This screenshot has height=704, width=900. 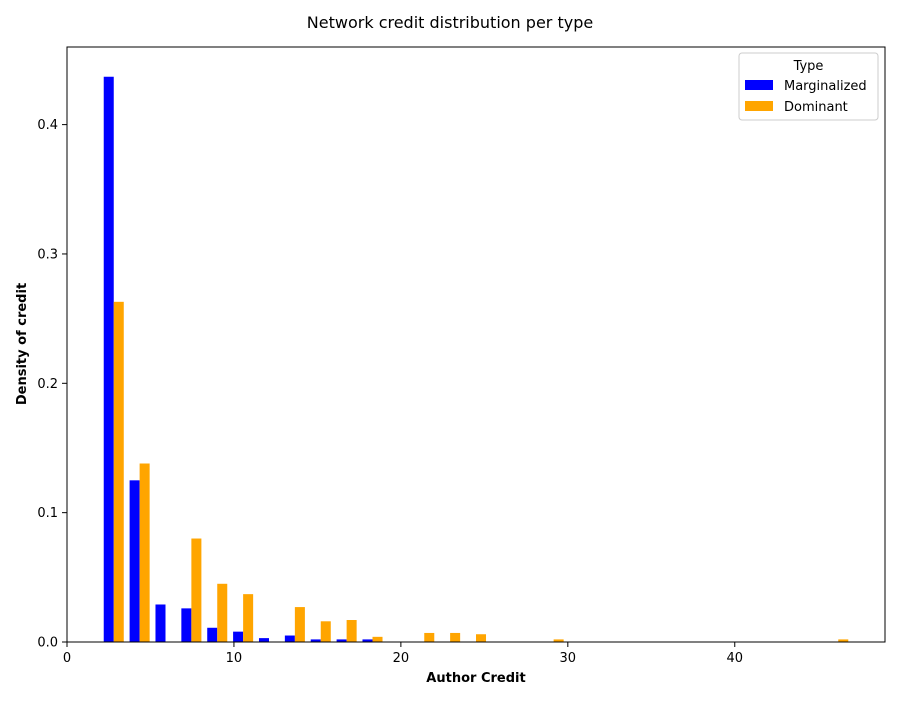 I want to click on legend-label-marginalized: Marginalized, so click(x=825, y=86).